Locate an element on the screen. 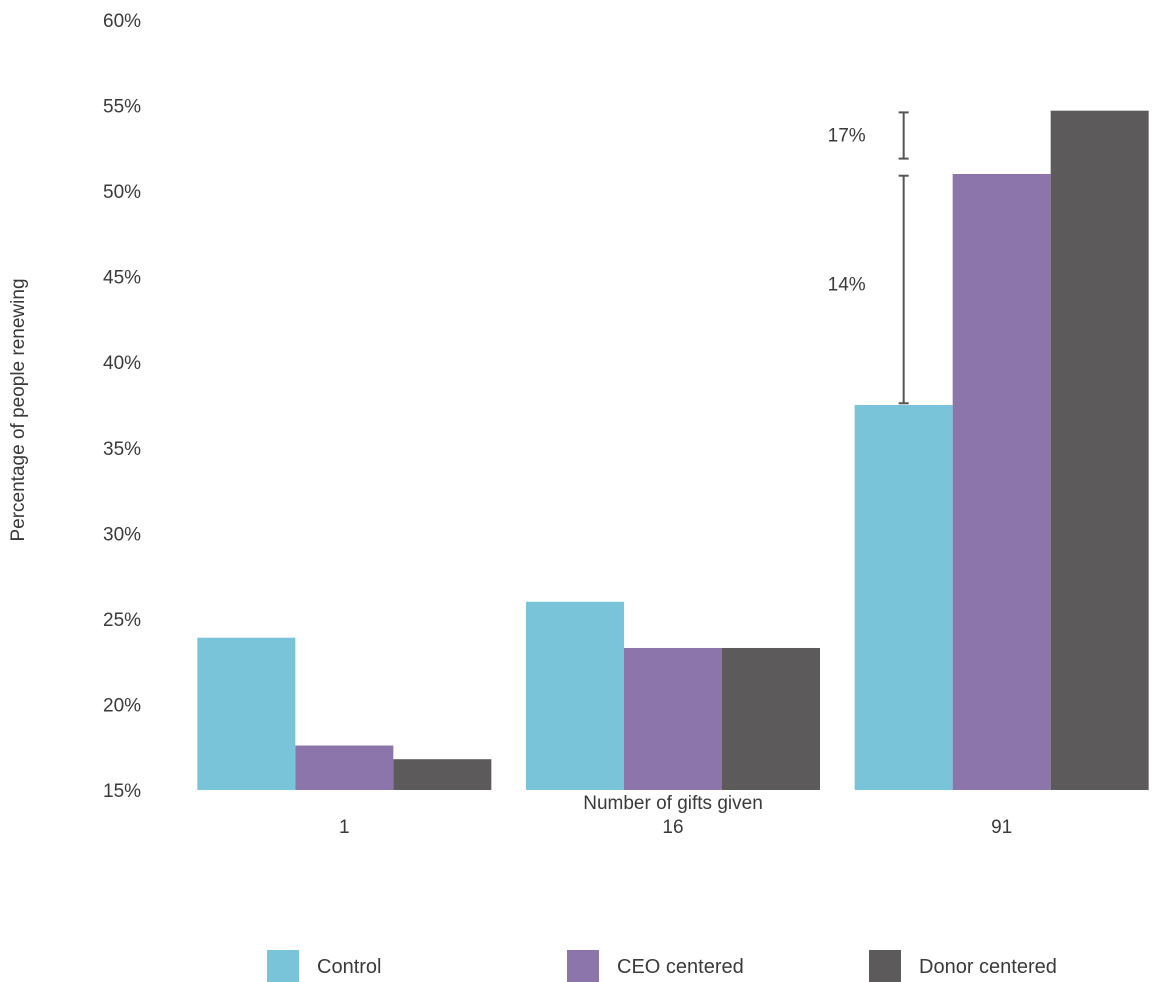  legend-item: Donor centered is located at coordinates (963, 966).